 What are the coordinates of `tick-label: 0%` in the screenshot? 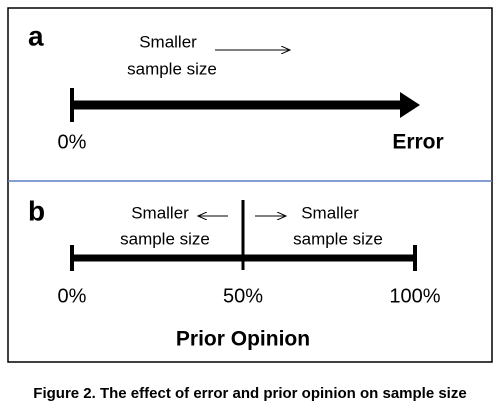 It's located at (72, 296).